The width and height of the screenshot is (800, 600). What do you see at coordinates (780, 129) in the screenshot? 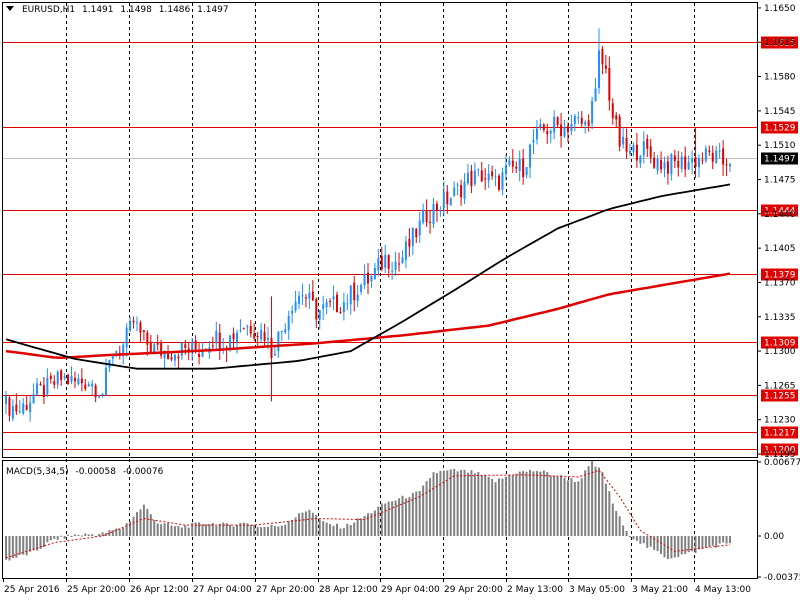
I see `price-level-label: 1.1529` at bounding box center [780, 129].